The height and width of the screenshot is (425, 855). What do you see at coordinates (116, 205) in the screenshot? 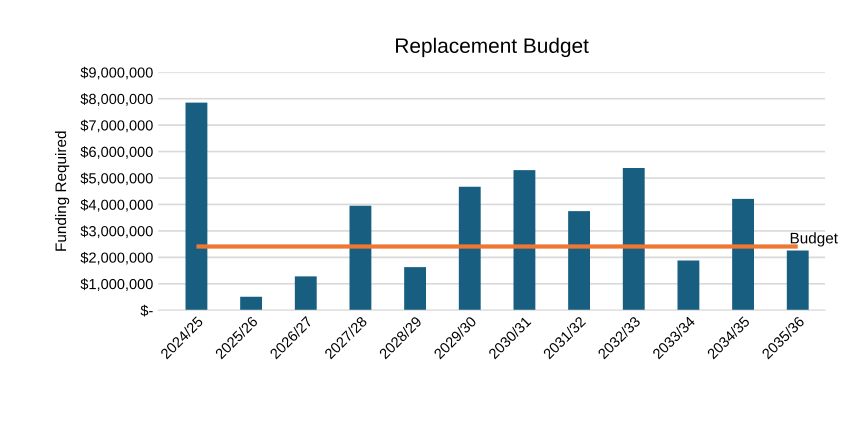
I see `y-tick-label: $4,000,000` at bounding box center [116, 205].